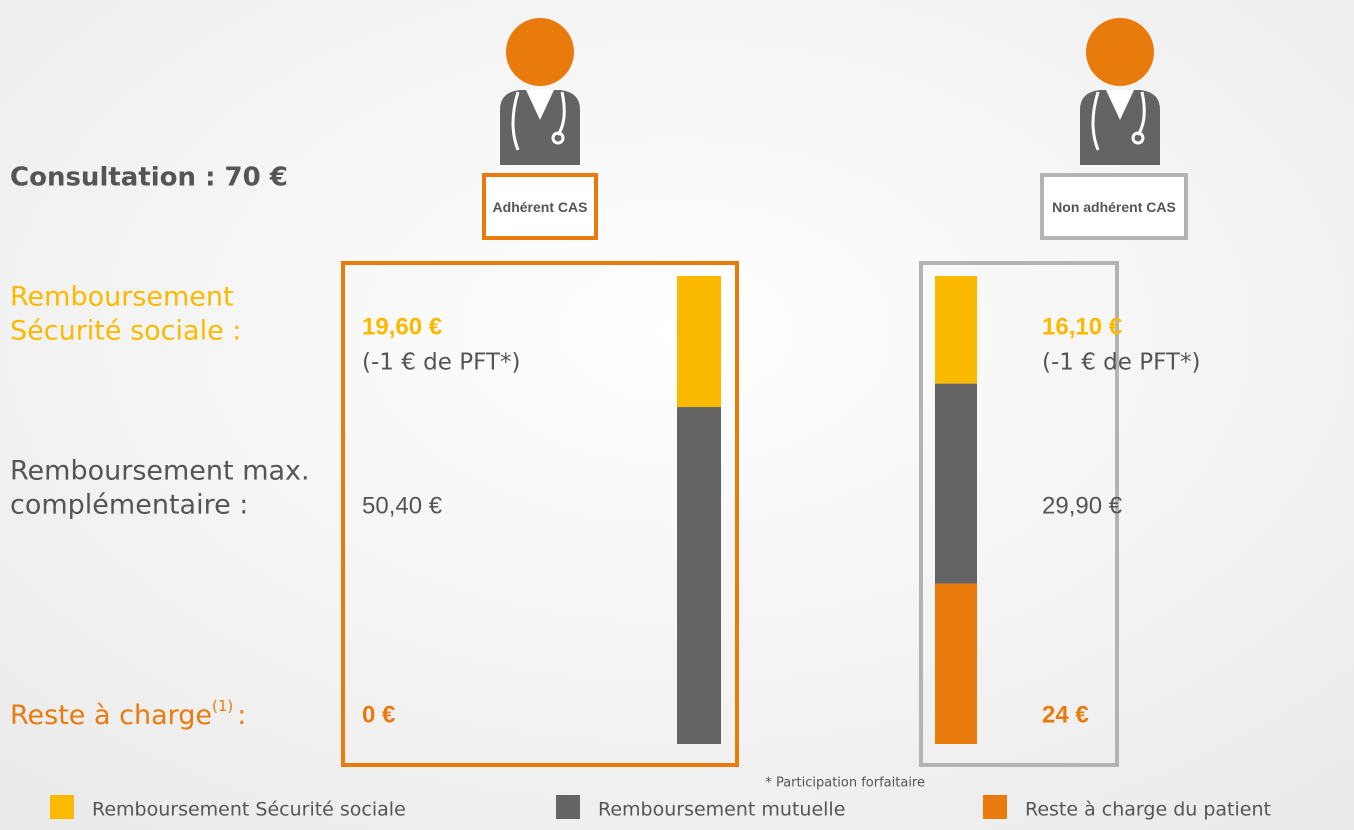 This screenshot has width=1354, height=830. What do you see at coordinates (122, 297) in the screenshot?
I see `row-label: Remboursement` at bounding box center [122, 297].